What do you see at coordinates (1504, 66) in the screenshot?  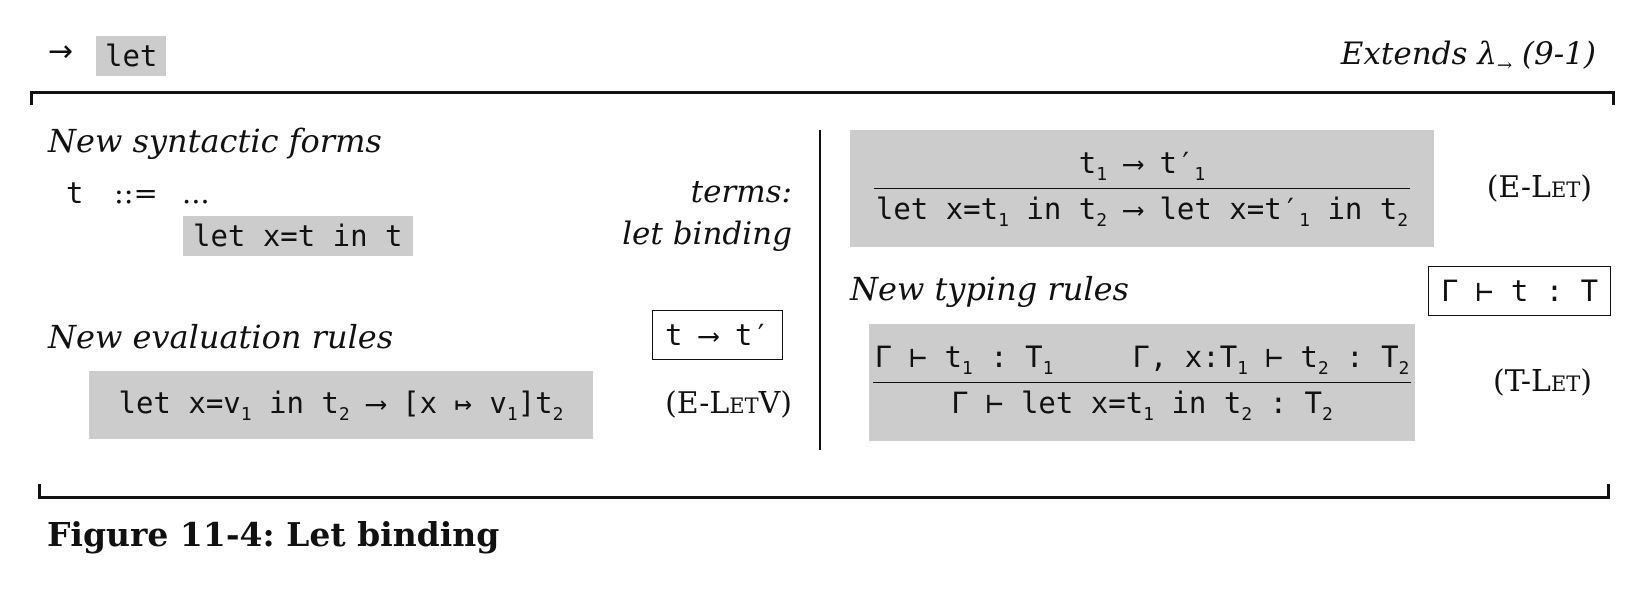 I see `extends-sub: →` at bounding box center [1504, 66].